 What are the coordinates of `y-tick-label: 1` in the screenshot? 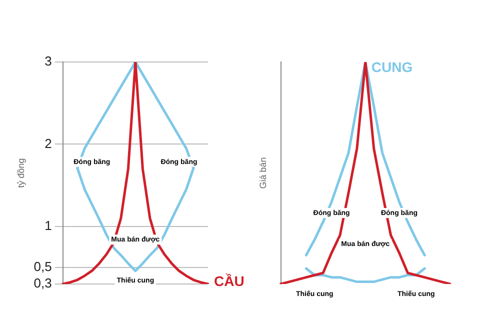 It's located at (48, 226).